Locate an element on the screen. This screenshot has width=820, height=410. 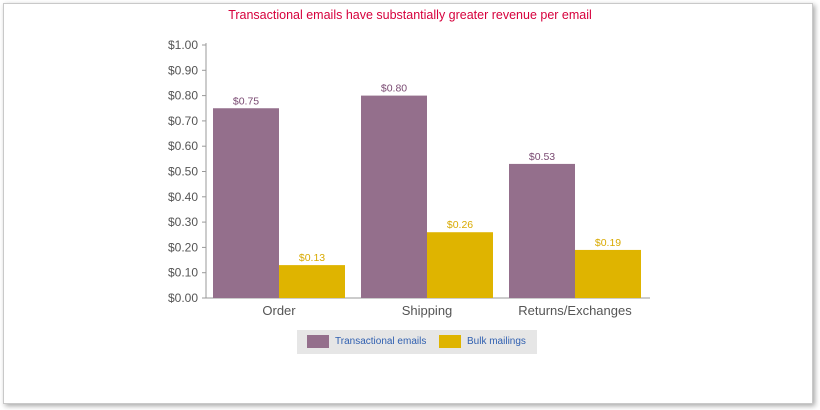
x-category-label: Shipping is located at coordinates (427, 310).